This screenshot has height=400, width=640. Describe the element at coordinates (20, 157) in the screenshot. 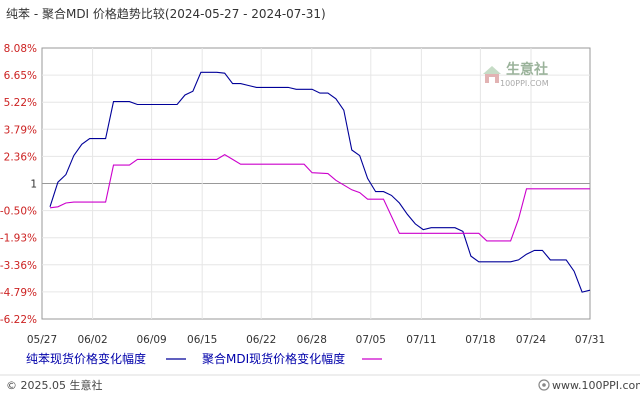

I see `y-tick-label: 2.36%` at that location.